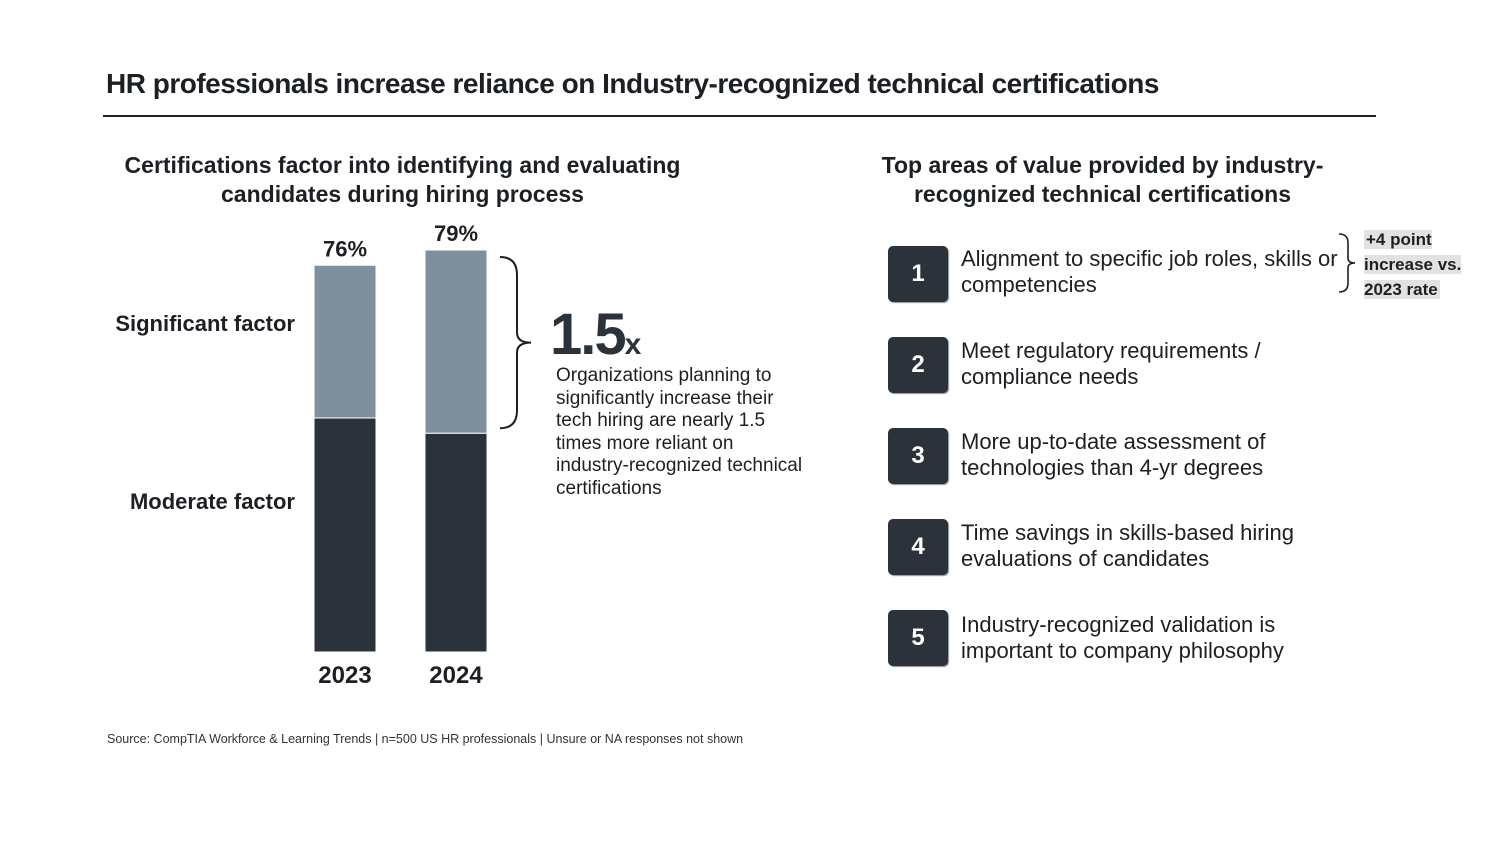  Describe the element at coordinates (344, 675) in the screenshot. I see `category-label-2023: 2023` at that location.